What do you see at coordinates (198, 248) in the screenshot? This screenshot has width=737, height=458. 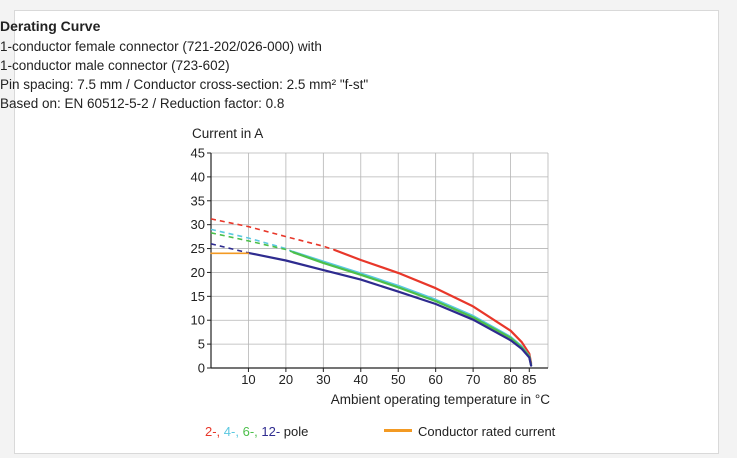 I see `y-tick-label: 25` at bounding box center [198, 248].